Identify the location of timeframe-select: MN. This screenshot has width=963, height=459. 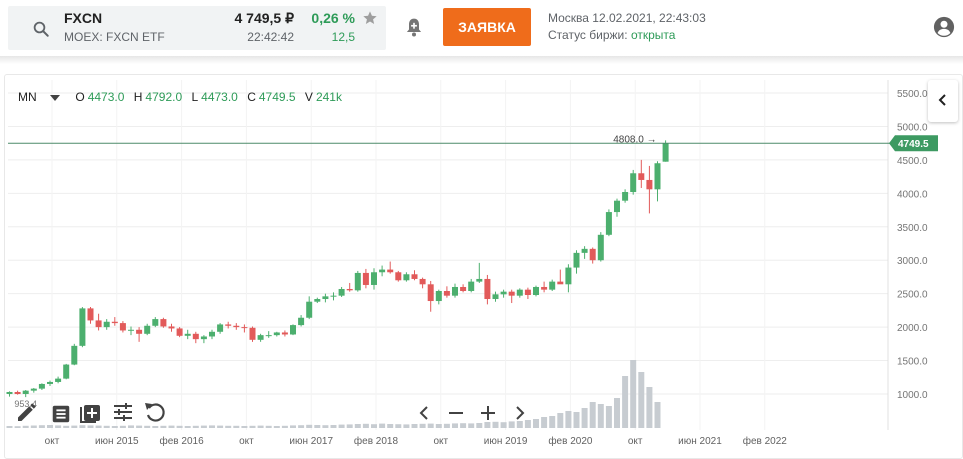
(27, 97).